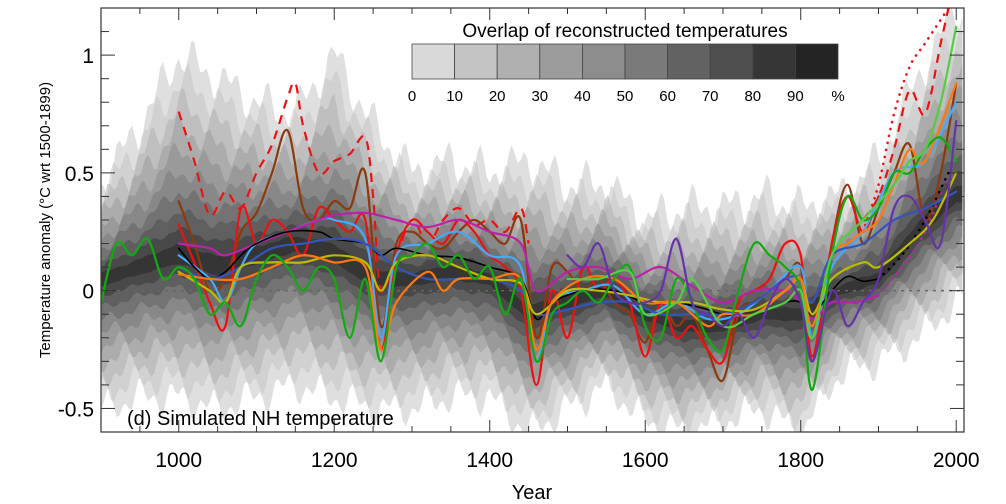 The height and width of the screenshot is (504, 1006). I want to click on legend-title: Overlap of reconstructed temperatures, so click(624, 31).